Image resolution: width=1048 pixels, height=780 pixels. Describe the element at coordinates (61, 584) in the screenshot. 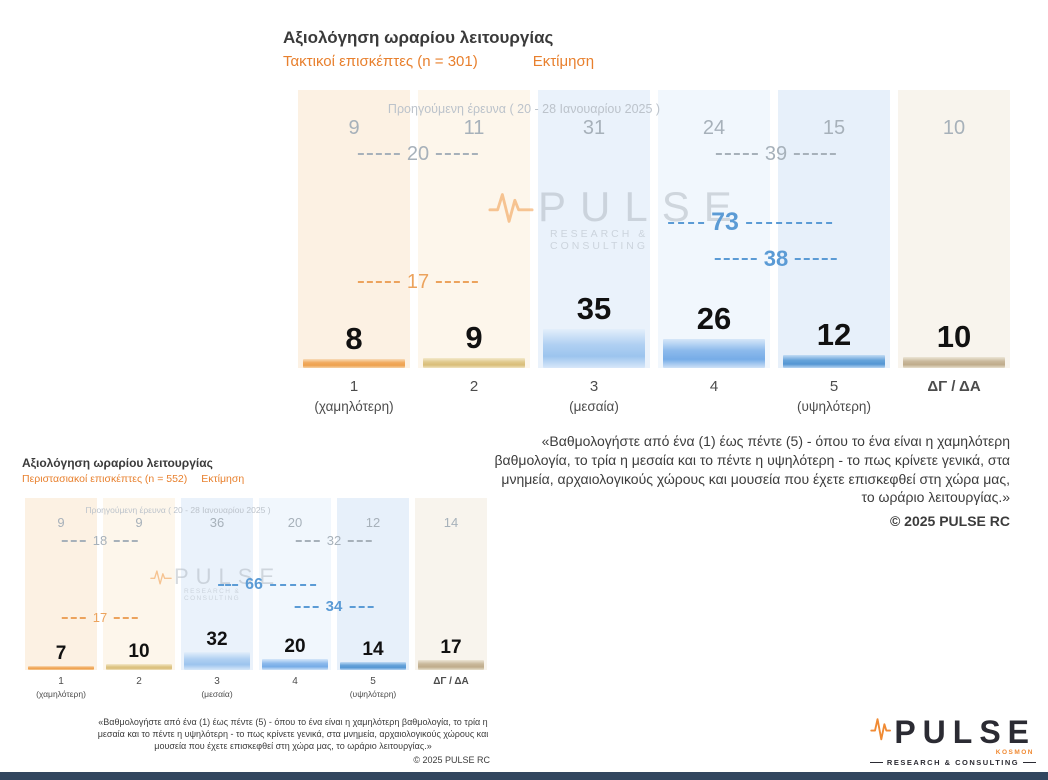

I see `column-1: 9 7` at that location.